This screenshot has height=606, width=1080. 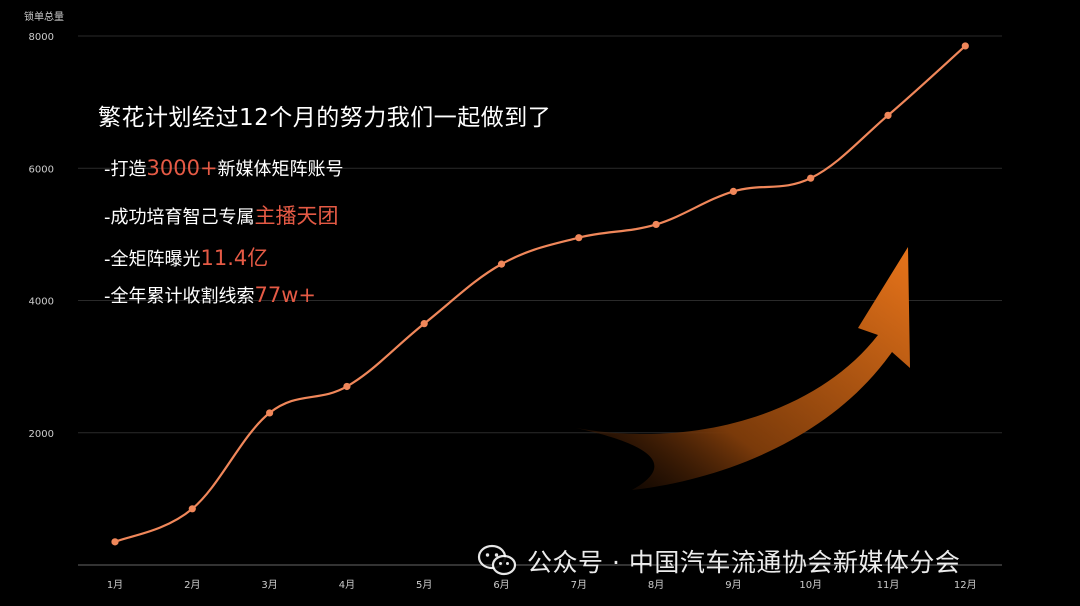 What do you see at coordinates (733, 585) in the screenshot?
I see `x-tick-label: 9月` at bounding box center [733, 585].